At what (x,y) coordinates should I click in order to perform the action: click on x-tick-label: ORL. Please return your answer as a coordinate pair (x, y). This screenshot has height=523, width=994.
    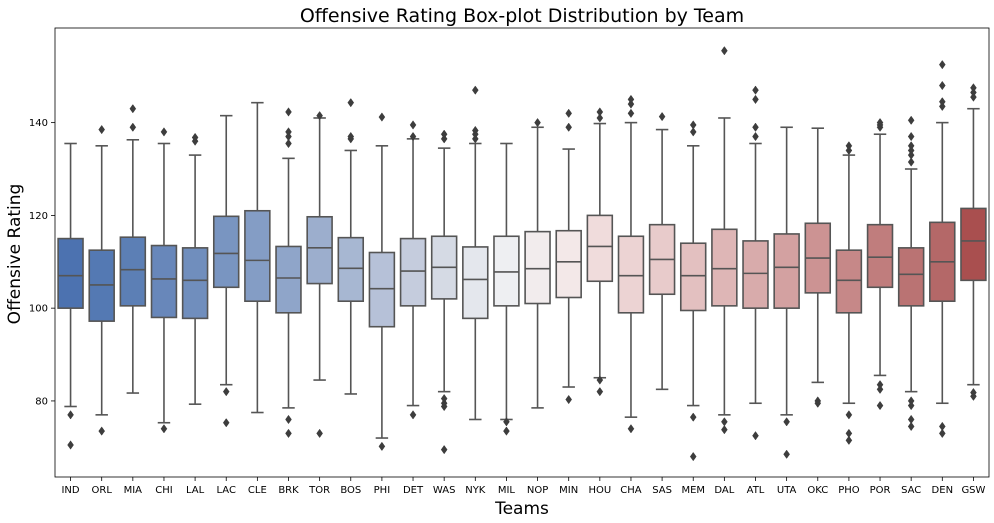
    Looking at the image, I should click on (102, 490).